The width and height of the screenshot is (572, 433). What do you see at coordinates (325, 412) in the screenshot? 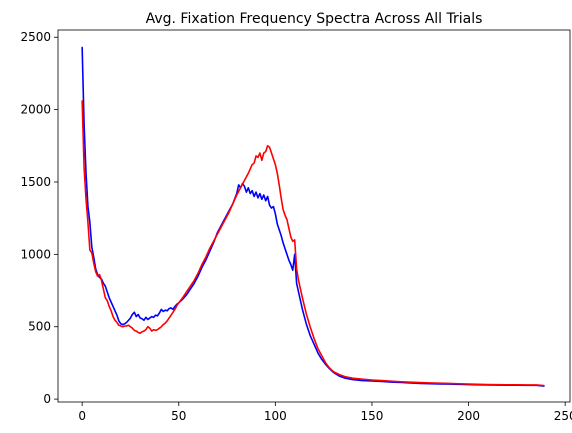
I see `x-axis: 0 50 100 150 200 250` at bounding box center [325, 412].